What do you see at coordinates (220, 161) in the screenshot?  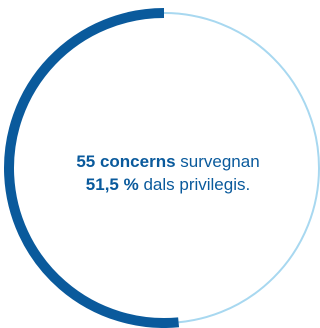 I see `annotation-text-1: survegnan` at bounding box center [220, 161].